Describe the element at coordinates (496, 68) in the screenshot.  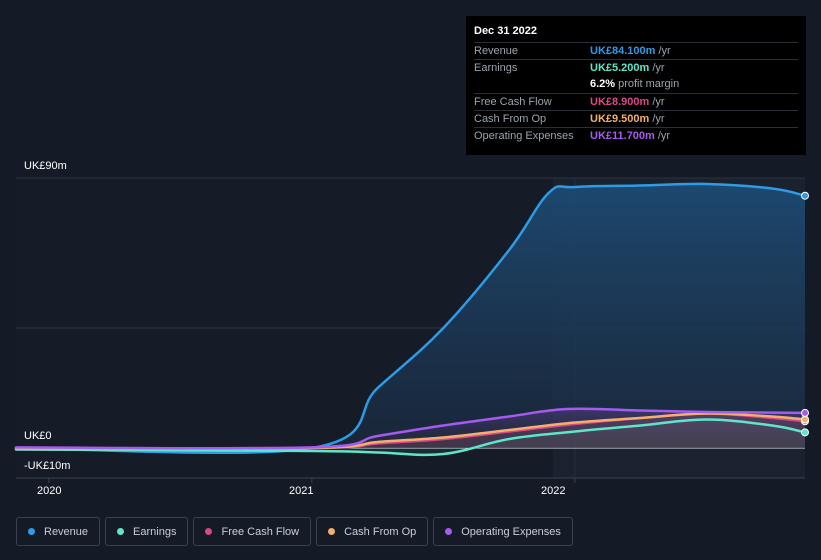
I see `tooltip-label: Earnings` at that location.